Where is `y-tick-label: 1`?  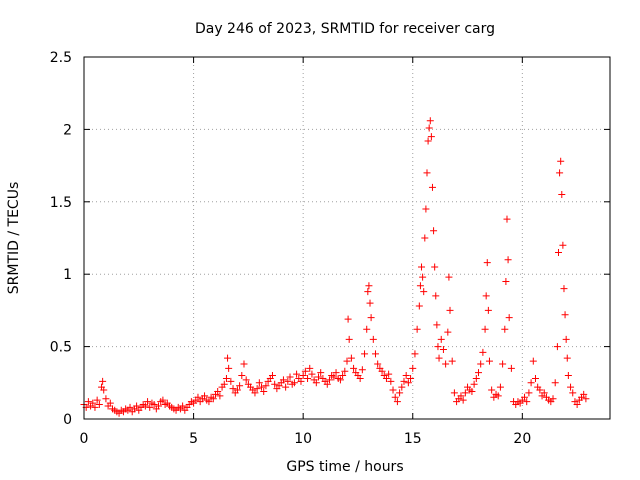
y-tick-label: 1 is located at coordinates (67, 275).